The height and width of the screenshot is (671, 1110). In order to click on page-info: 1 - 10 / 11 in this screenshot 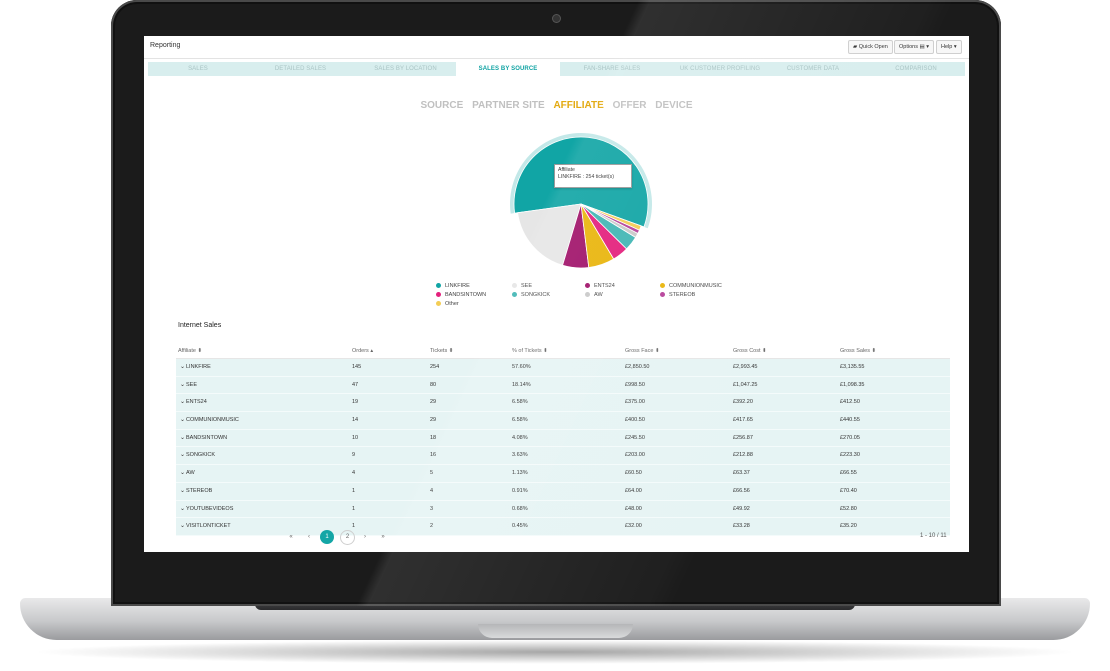, I will do `click(933, 536)`.